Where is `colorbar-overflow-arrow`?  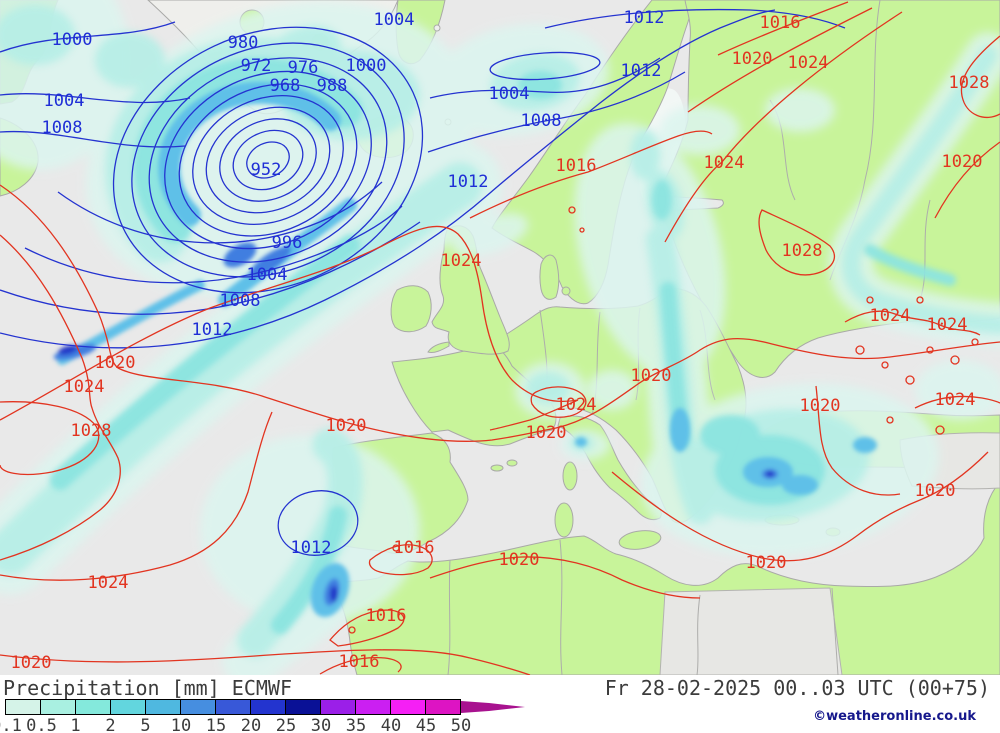
colorbar-overflow-arrow is located at coordinates (493, 707).